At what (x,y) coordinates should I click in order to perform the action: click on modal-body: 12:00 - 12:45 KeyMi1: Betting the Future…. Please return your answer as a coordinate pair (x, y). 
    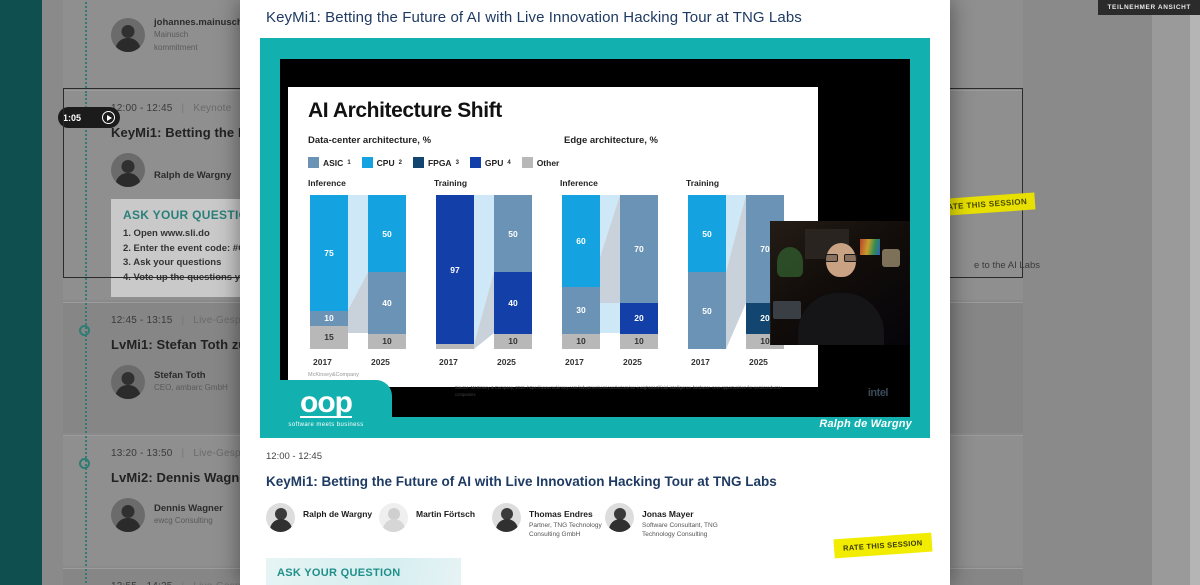
    Looking at the image, I should click on (595, 511).